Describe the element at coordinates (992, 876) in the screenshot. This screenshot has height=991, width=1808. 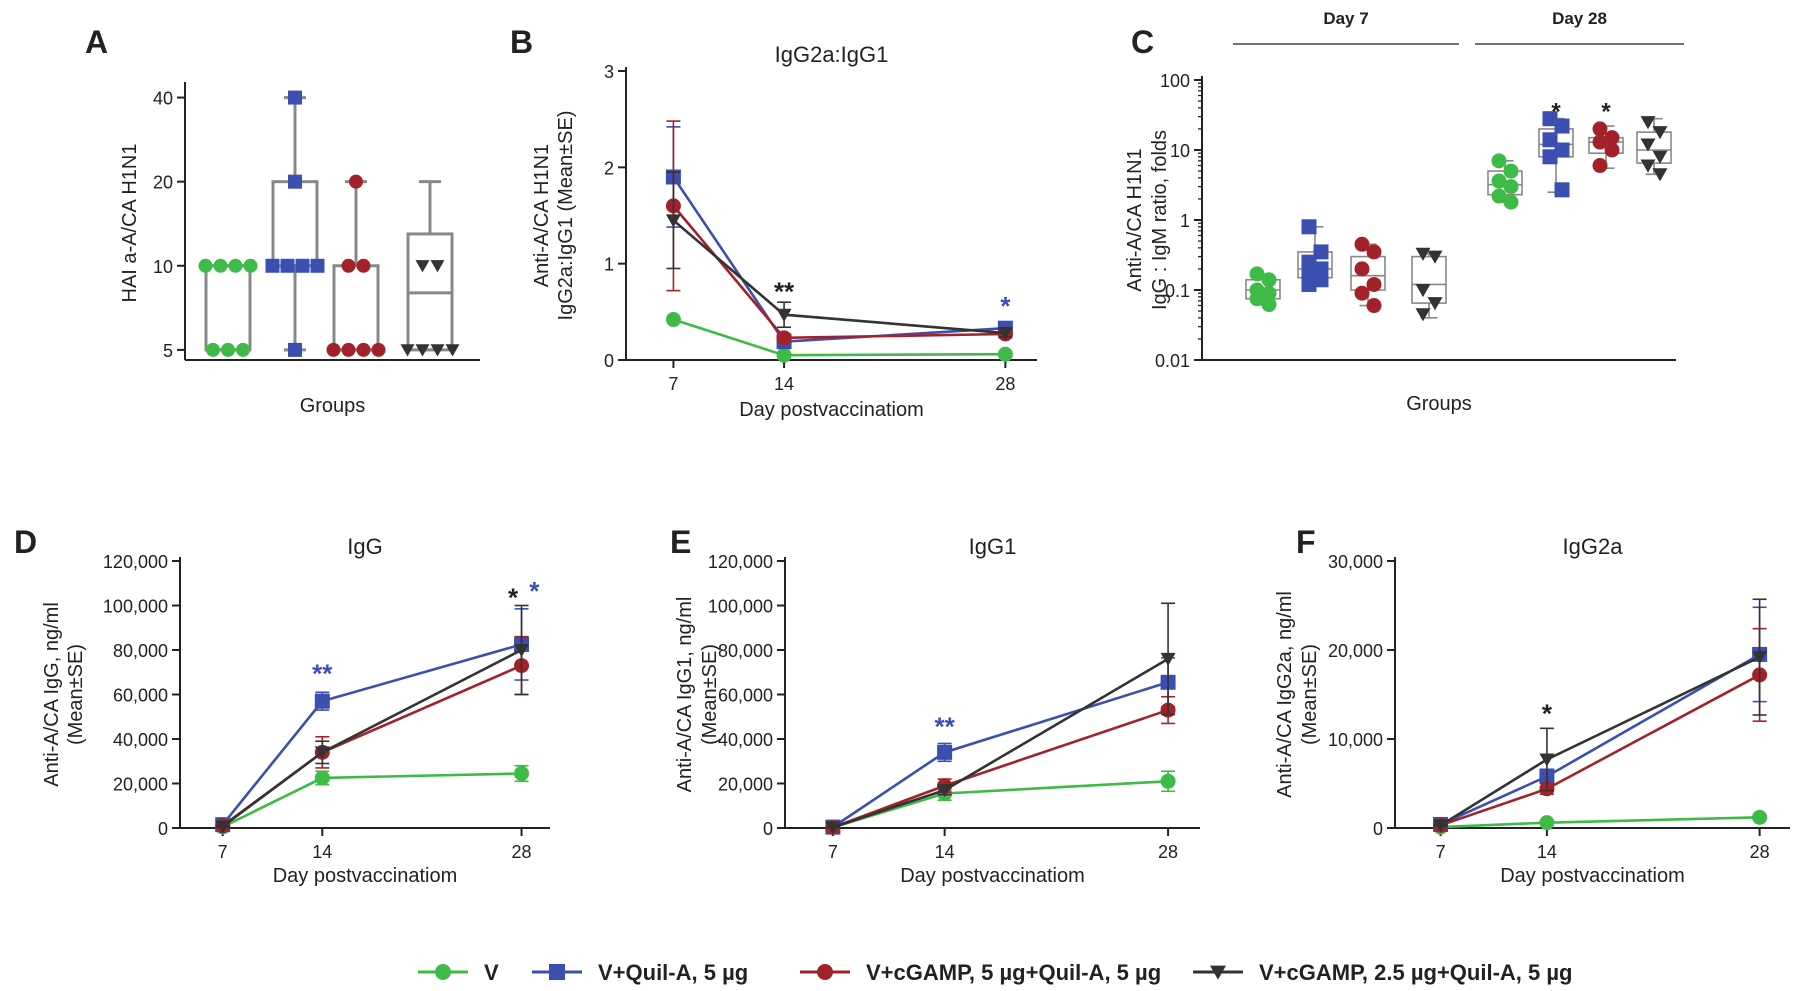
I see `x-axis-label: Day postvaccinatiom` at that location.